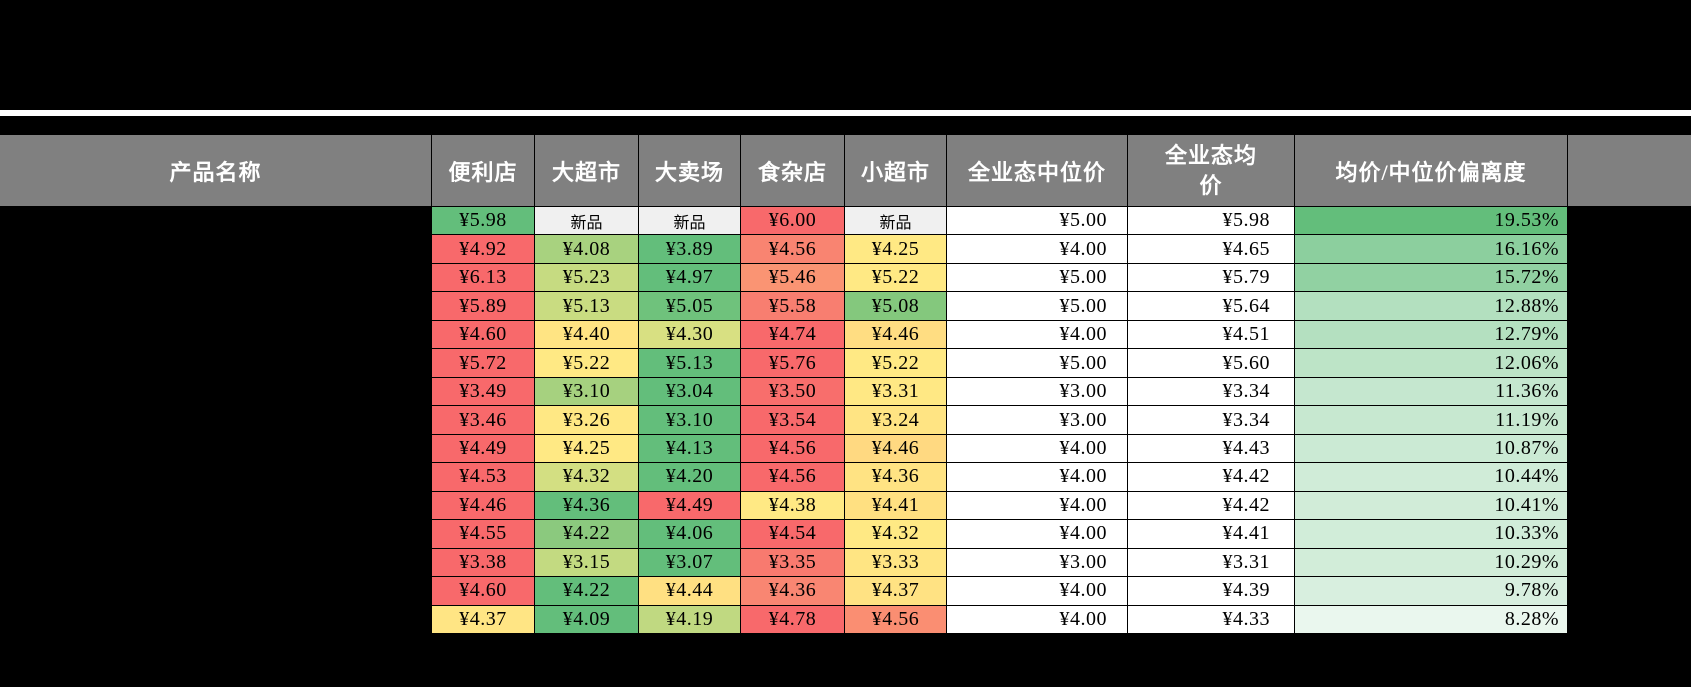 This screenshot has height=687, width=1691. I want to click on deviation-cell: 10.41%, so click(1431, 506).